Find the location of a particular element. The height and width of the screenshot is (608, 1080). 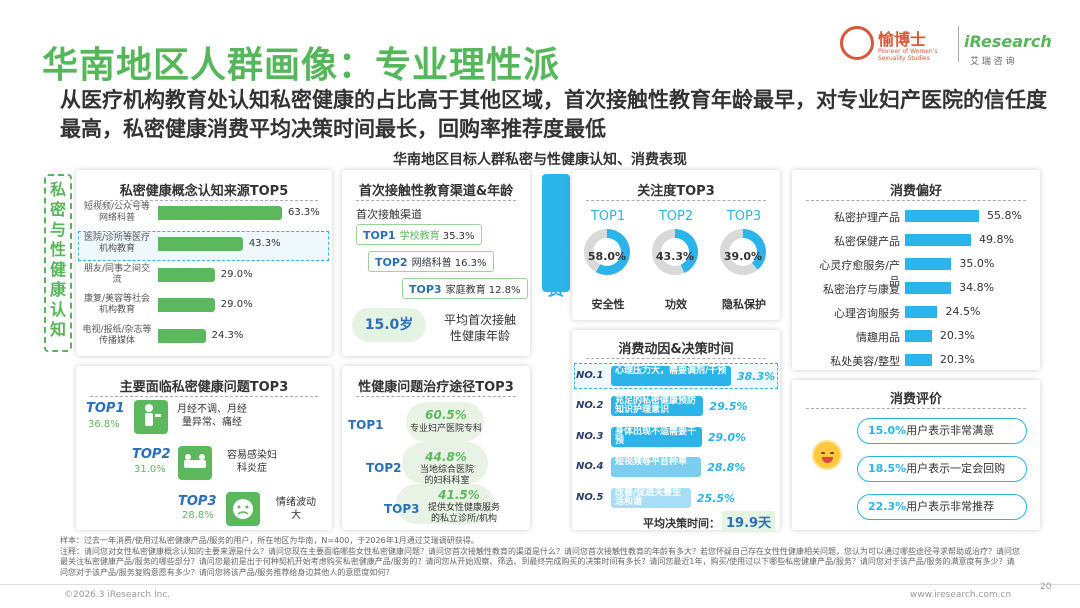

source-label: 康复/美容等社会机构教育 is located at coordinates (117, 304).